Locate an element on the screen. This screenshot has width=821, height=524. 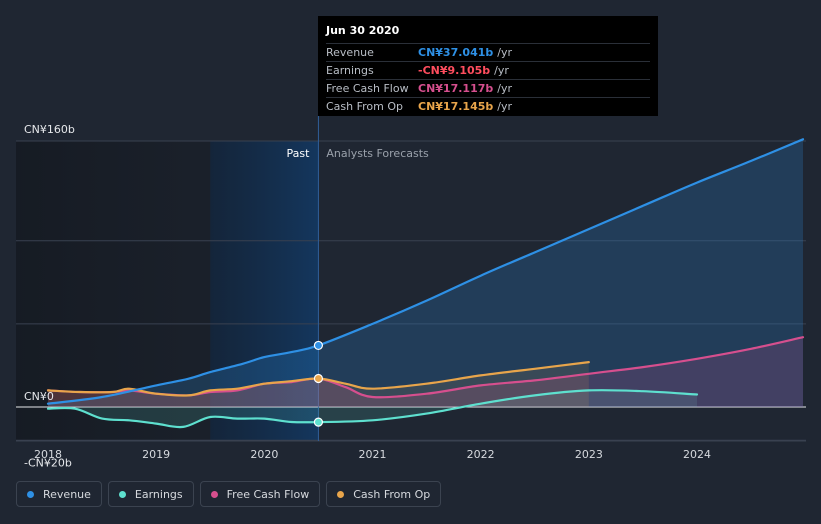
line-cash-from-op is located at coordinates (318, 379).